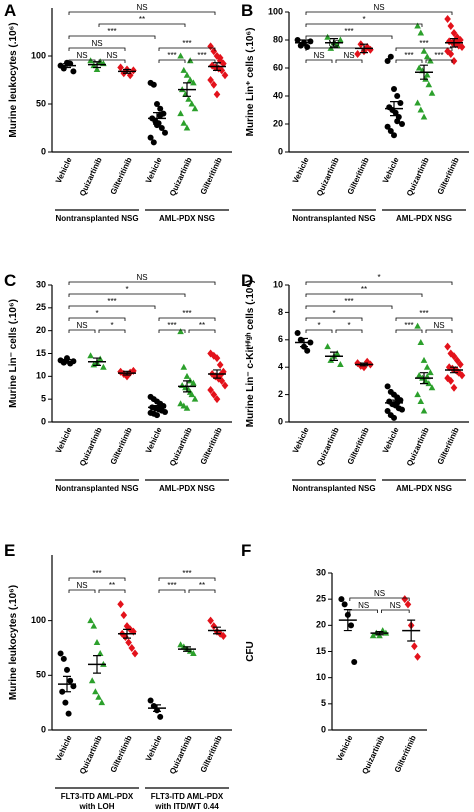  Describe the element at coordinates (321, 651) in the screenshot. I see `y-tick-label: 15` at that location.